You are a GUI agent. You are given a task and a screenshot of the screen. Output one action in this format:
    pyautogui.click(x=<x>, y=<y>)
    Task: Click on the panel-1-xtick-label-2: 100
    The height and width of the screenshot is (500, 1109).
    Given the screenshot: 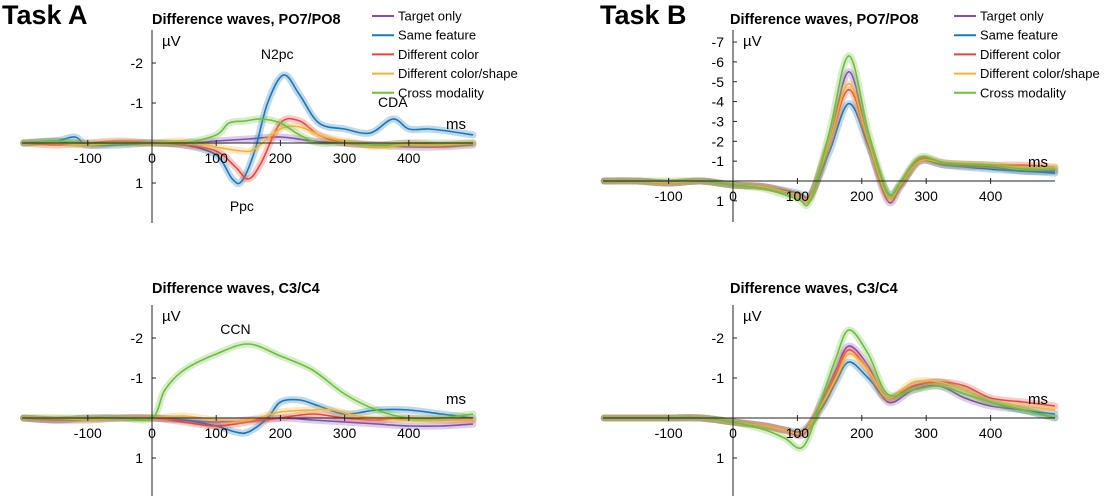 What is the action you would take?
    pyautogui.click(x=217, y=158)
    